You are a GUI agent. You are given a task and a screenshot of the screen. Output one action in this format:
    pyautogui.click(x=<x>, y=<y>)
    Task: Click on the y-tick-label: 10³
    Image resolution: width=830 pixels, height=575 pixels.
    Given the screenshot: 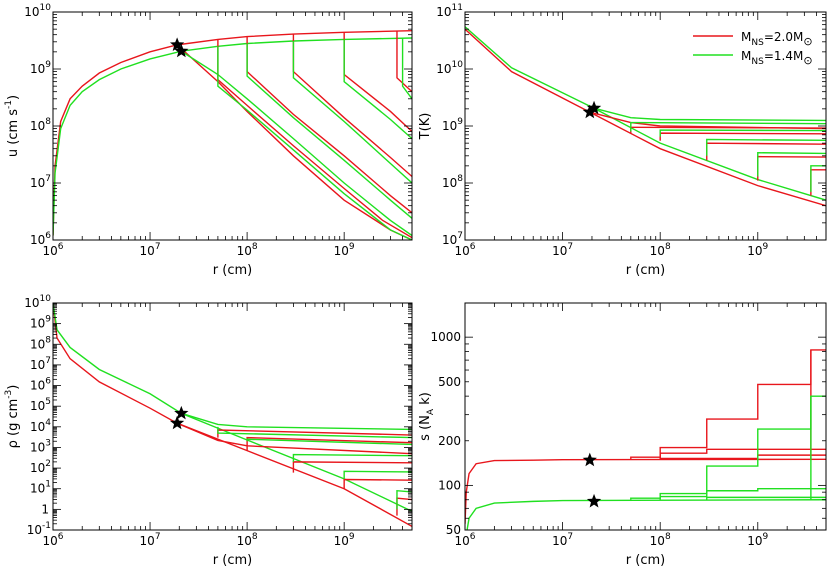 What is the action you would take?
    pyautogui.click(x=40, y=446)
    